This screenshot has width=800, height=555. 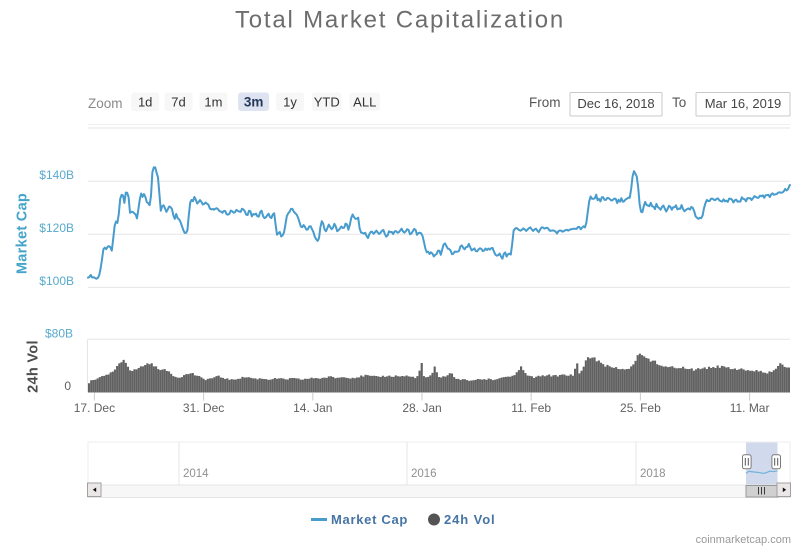 I want to click on svg-text: 11. Feb, so click(x=531, y=408).